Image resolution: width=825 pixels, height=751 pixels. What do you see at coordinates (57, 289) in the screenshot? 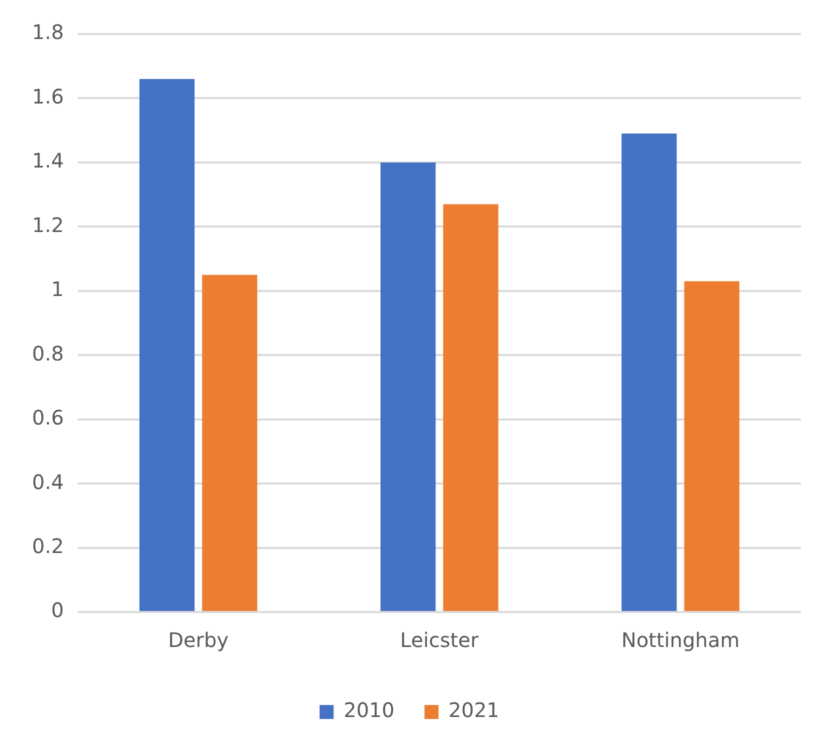
I see `y-tick-label: 1` at bounding box center [57, 289].